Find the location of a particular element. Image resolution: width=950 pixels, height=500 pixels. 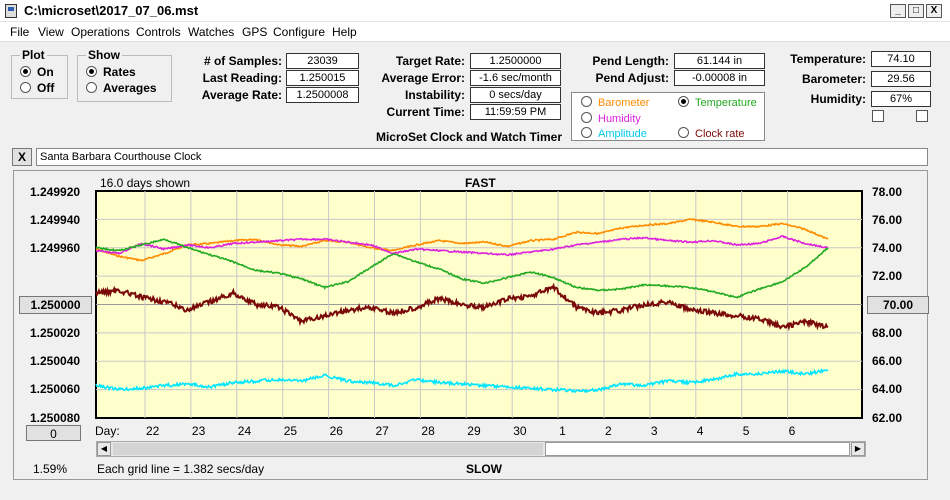

series-humidity-radio: Humidity is located at coordinates (611, 118).